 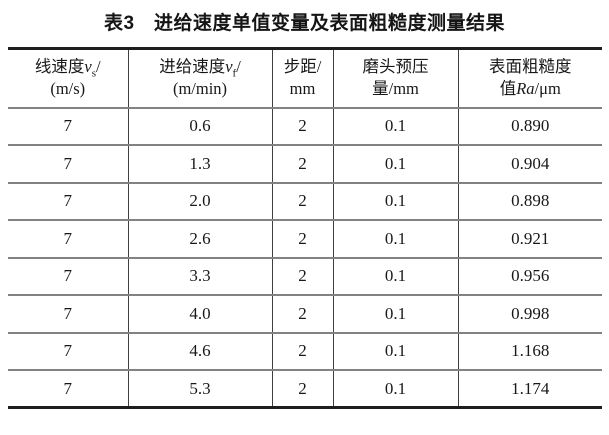 I want to click on header-cell-linear-speed: 线速度vs/(m/s), so click(x=68, y=78).